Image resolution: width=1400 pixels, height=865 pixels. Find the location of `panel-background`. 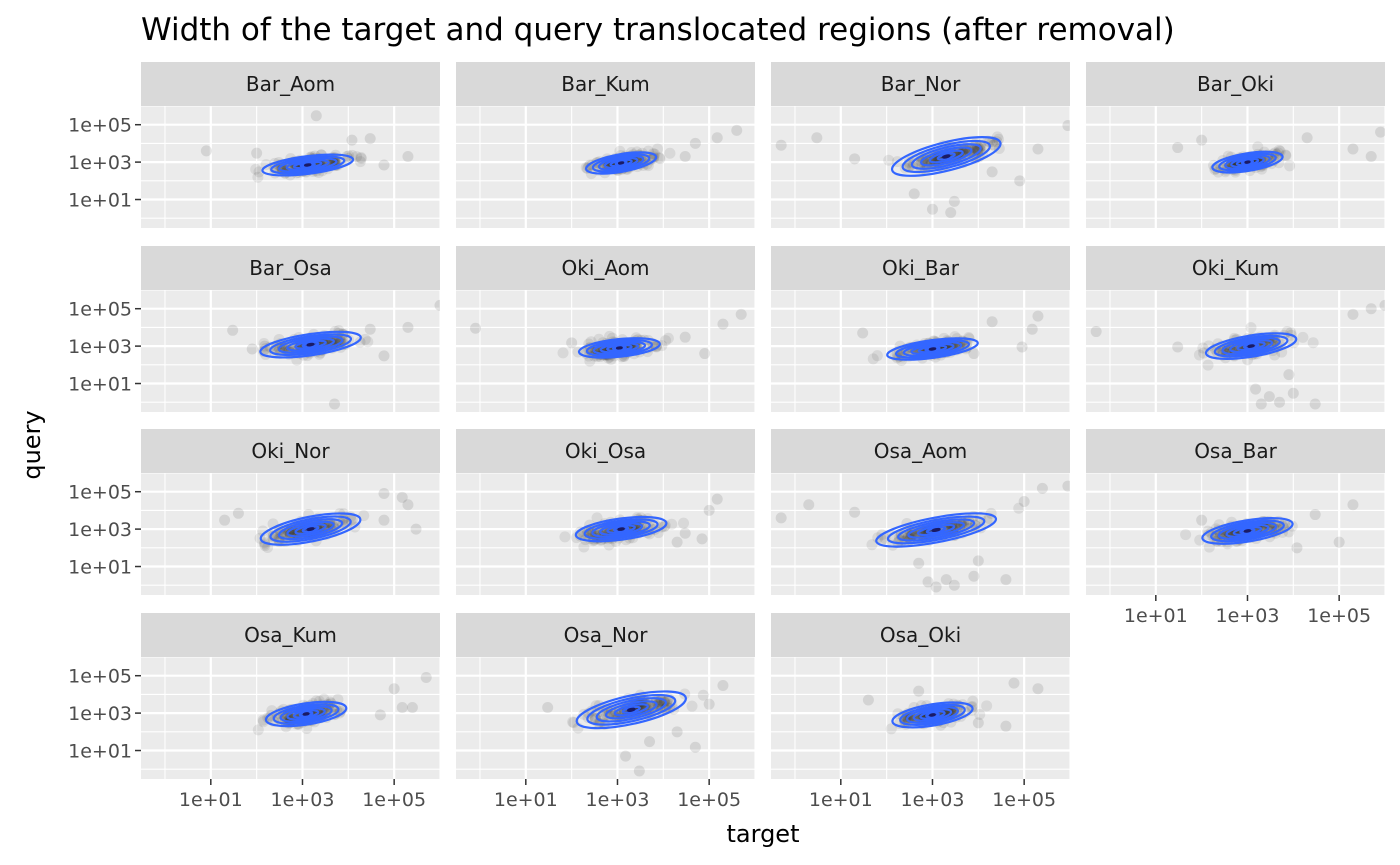

panel-background is located at coordinates (290, 534).